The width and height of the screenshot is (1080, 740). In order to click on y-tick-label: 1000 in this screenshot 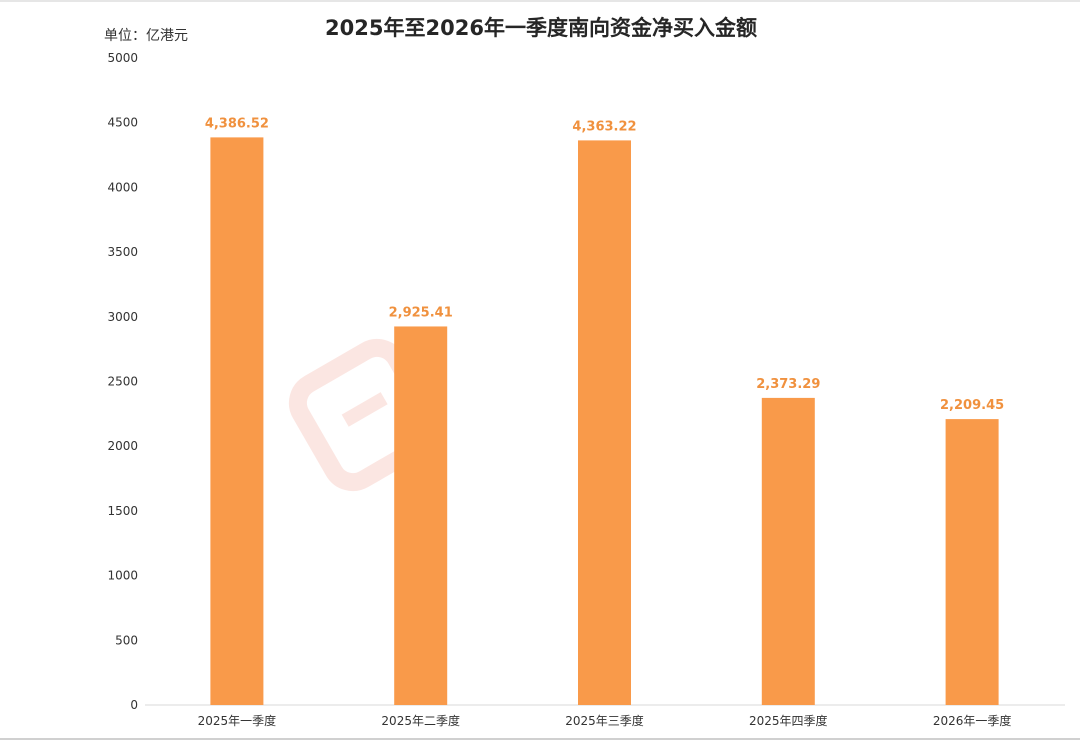, I will do `click(122, 576)`.